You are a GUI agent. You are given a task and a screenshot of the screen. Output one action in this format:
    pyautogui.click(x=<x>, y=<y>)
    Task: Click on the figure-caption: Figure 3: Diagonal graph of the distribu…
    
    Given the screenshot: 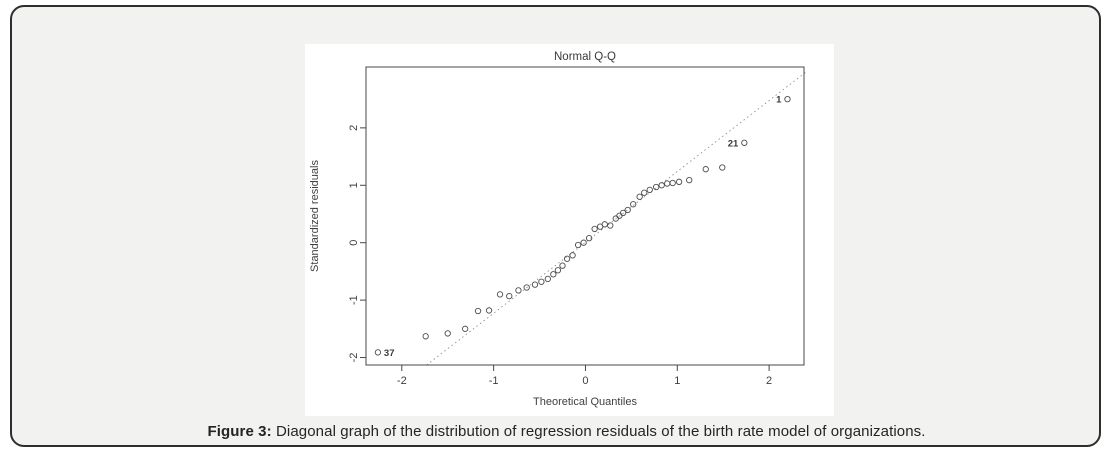 What is the action you would take?
    pyautogui.click(x=566, y=431)
    